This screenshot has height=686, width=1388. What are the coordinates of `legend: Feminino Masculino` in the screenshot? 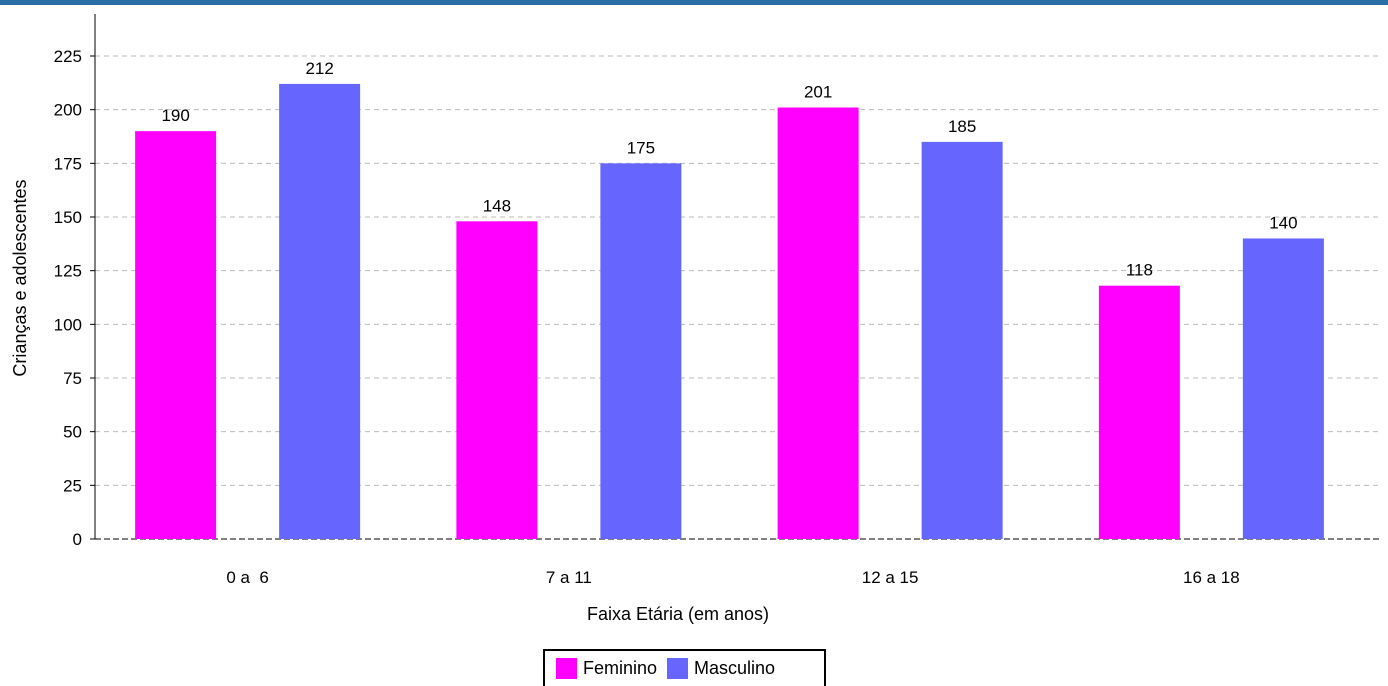 It's located at (684, 667).